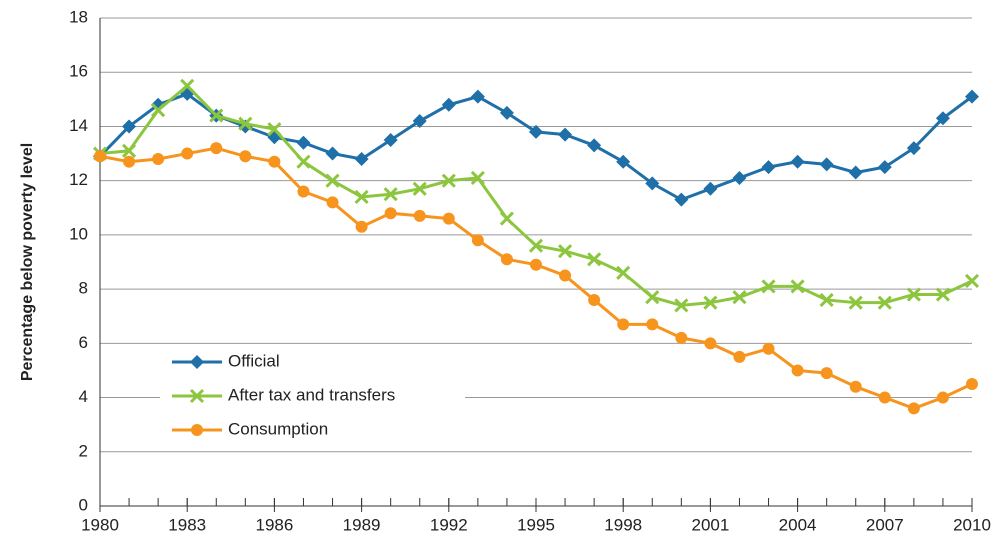 This screenshot has height=538, width=993. Describe the element at coordinates (362, 524) in the screenshot. I see `x-tick-label: 1989` at that location.